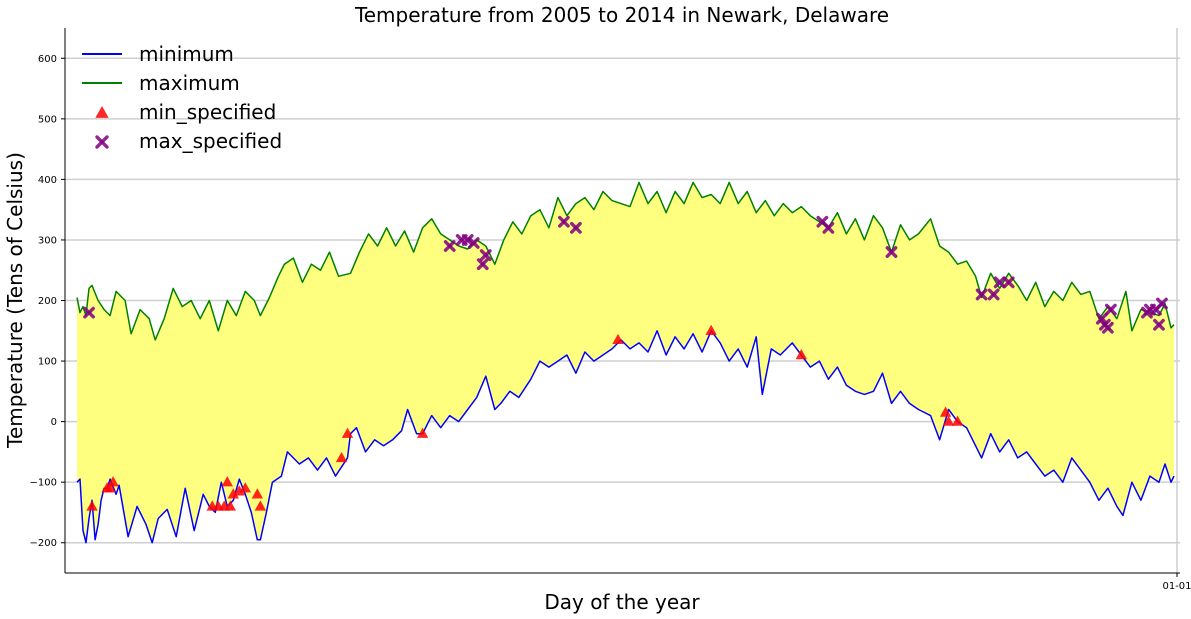 Image resolution: width=1191 pixels, height=619 pixels. Describe the element at coordinates (622, 602) in the screenshot. I see `x-axis-label: Day of the year` at that location.